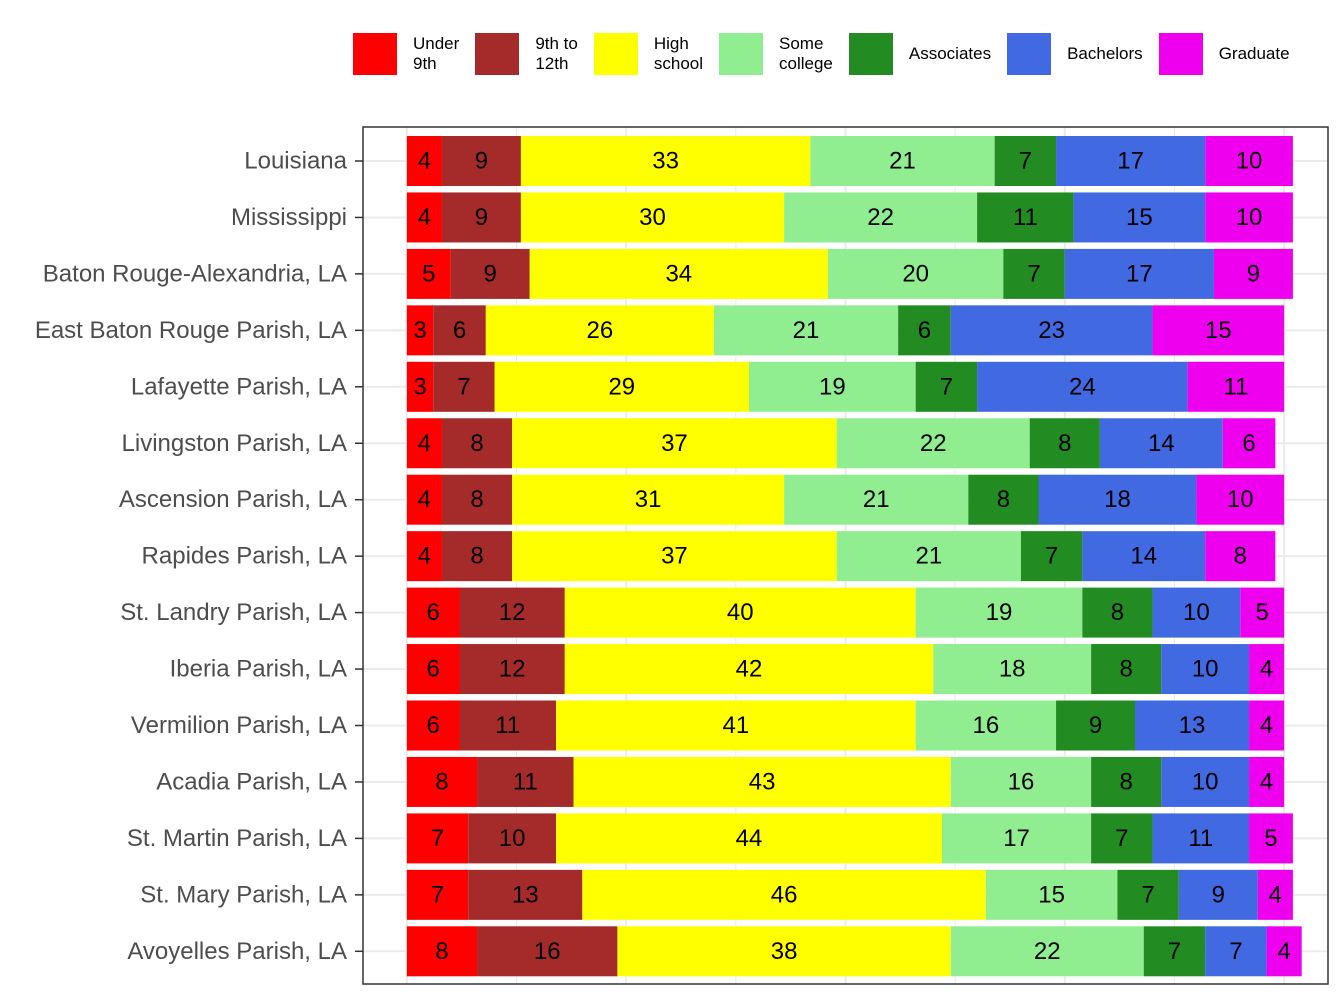 This screenshot has height=1008, width=1344. What do you see at coordinates (243, 894) in the screenshot?
I see `y-tick-label: St. Mary Parish, LA` at bounding box center [243, 894].